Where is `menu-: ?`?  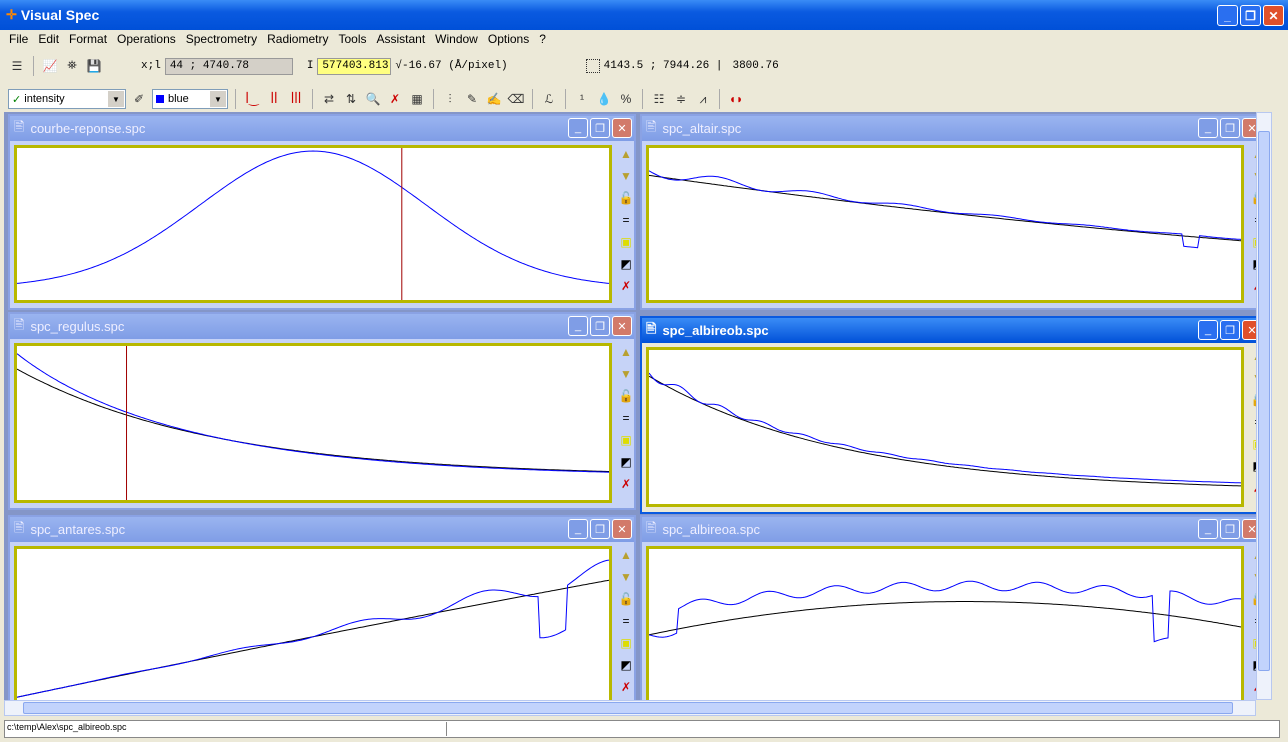
menu-: ? is located at coordinates (542, 39).